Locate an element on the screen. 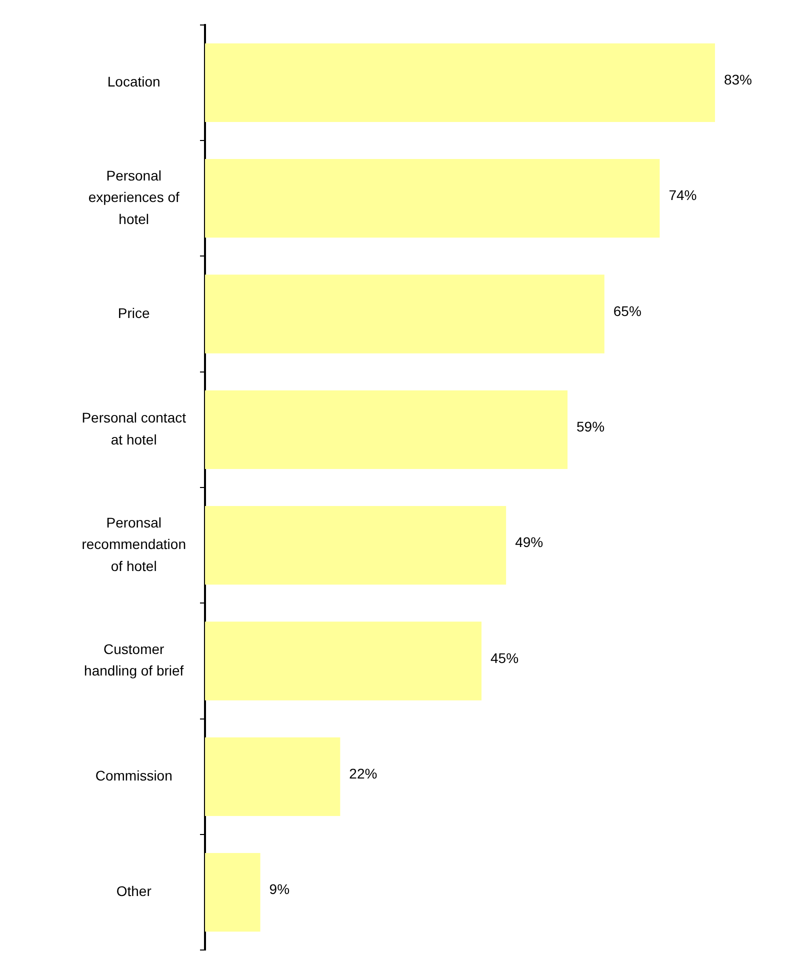 Image resolution: width=788 pixels, height=975 pixels. data-label: 59% is located at coordinates (590, 426).